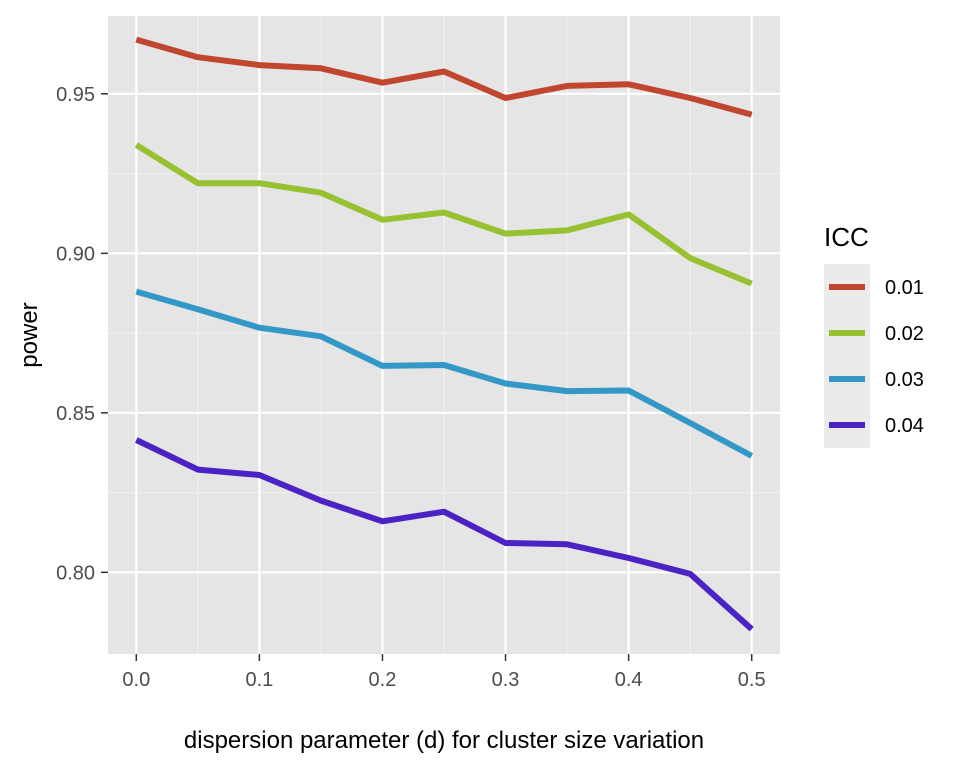 The image size is (960, 768). I want to click on legend-label-icc-0-03: 0.03, so click(904, 380).